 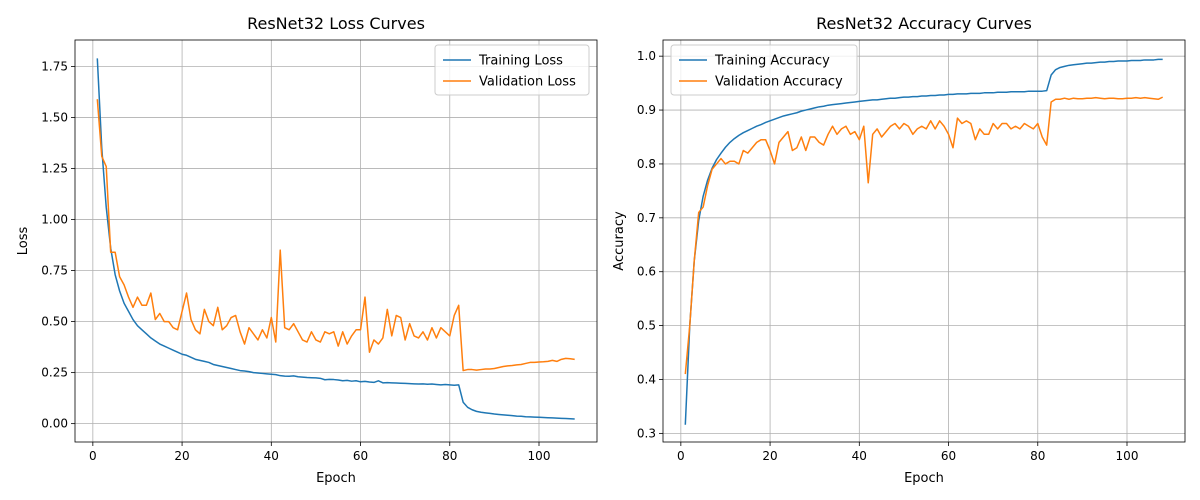 I want to click on loss-y-tick-label: 0.25, so click(x=54, y=373).